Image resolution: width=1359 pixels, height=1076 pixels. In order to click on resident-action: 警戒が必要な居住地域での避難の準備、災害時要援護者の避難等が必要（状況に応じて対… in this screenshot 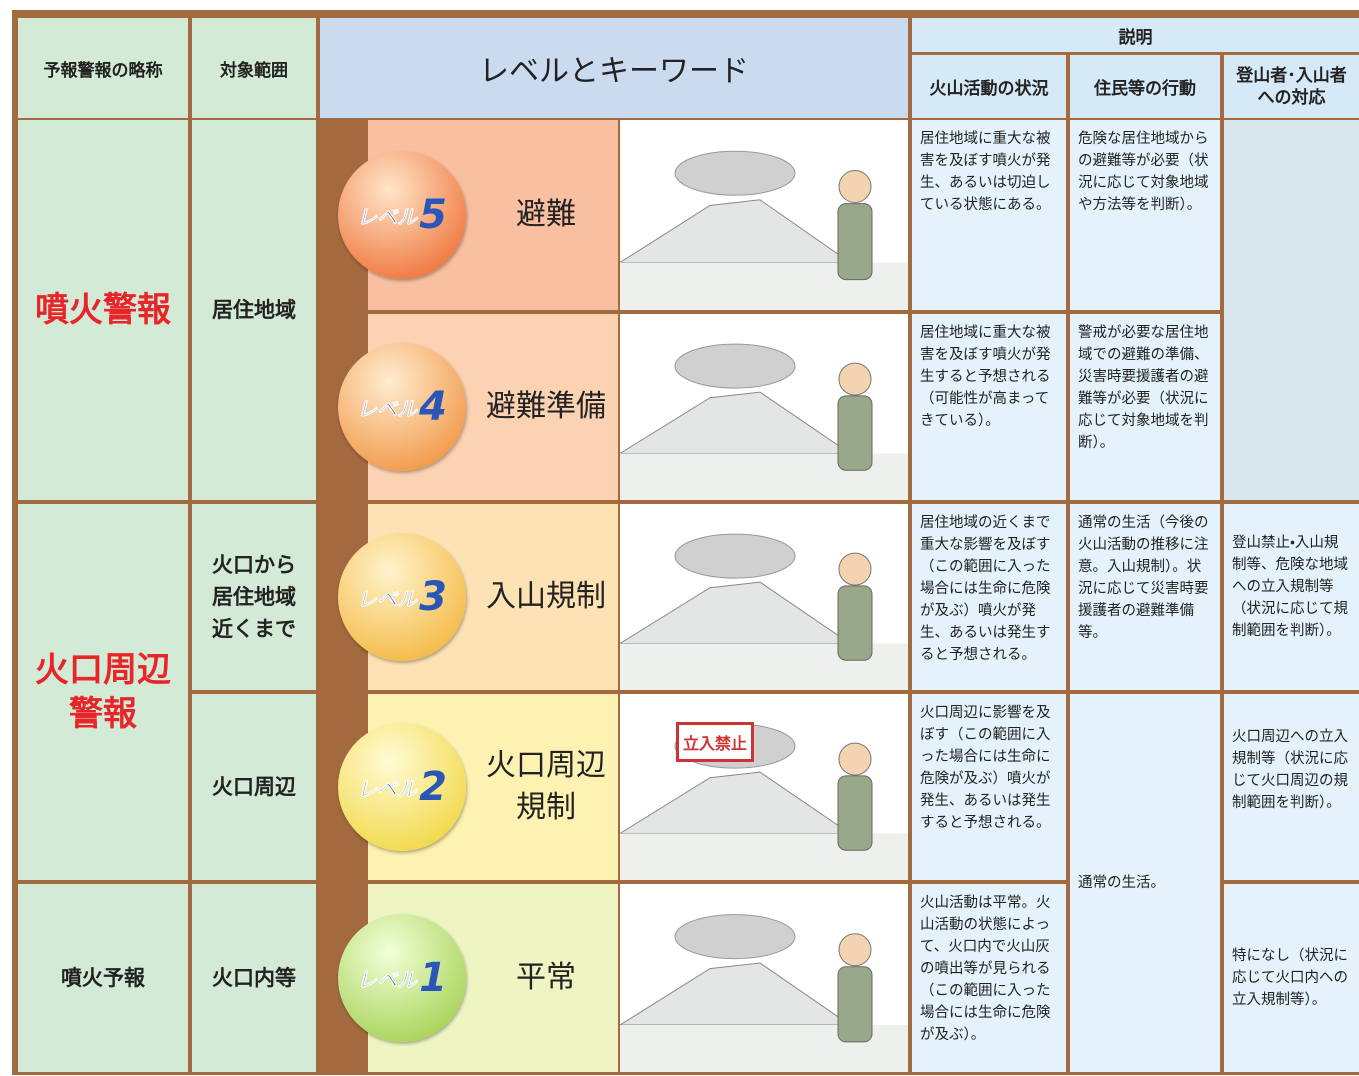, I will do `click(1145, 407)`.